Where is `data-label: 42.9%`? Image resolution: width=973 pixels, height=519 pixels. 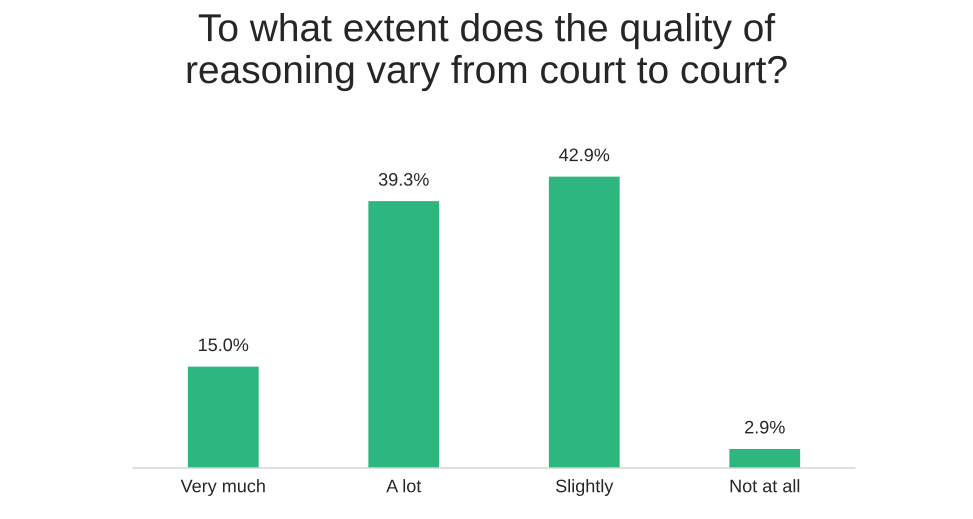
data-label: 42.9% is located at coordinates (584, 155).